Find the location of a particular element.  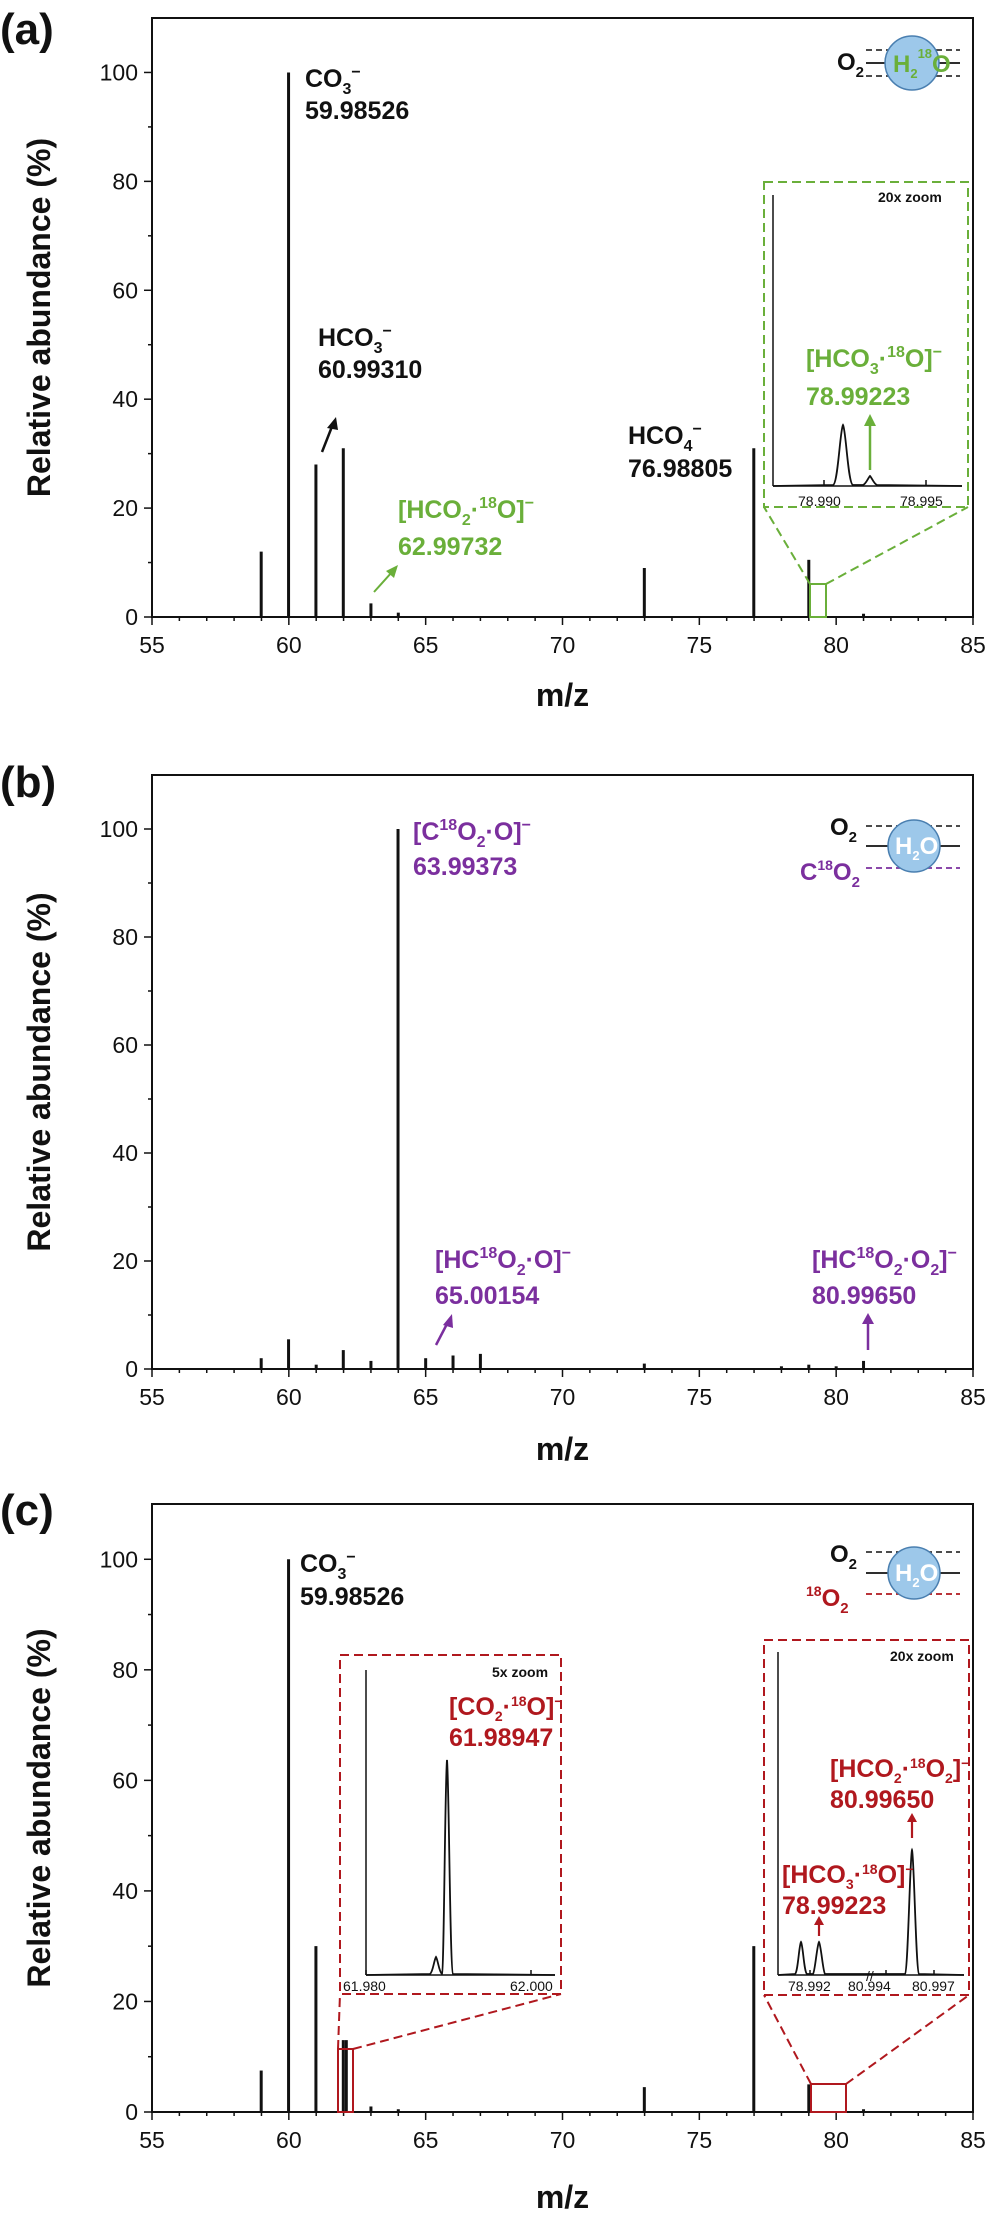

a-zoom-box is located at coordinates (818, 600).